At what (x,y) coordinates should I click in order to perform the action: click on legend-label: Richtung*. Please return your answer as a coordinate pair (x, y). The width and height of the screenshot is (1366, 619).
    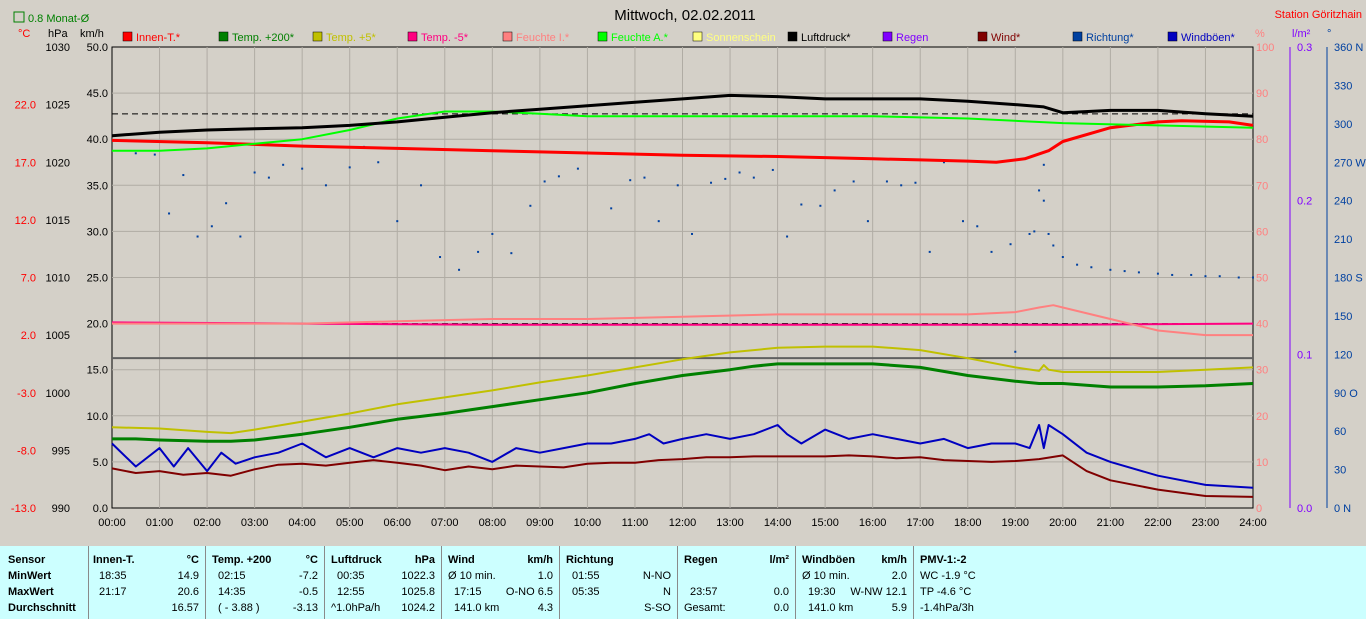
    Looking at the image, I should click on (1110, 38).